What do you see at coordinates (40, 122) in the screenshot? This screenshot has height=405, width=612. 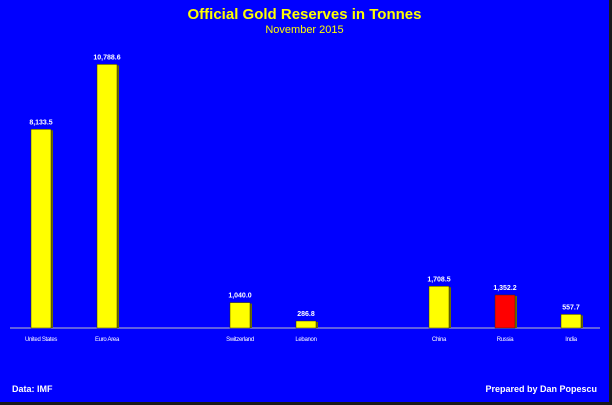 I see `data-label-united-states: 8,133.5` at bounding box center [40, 122].